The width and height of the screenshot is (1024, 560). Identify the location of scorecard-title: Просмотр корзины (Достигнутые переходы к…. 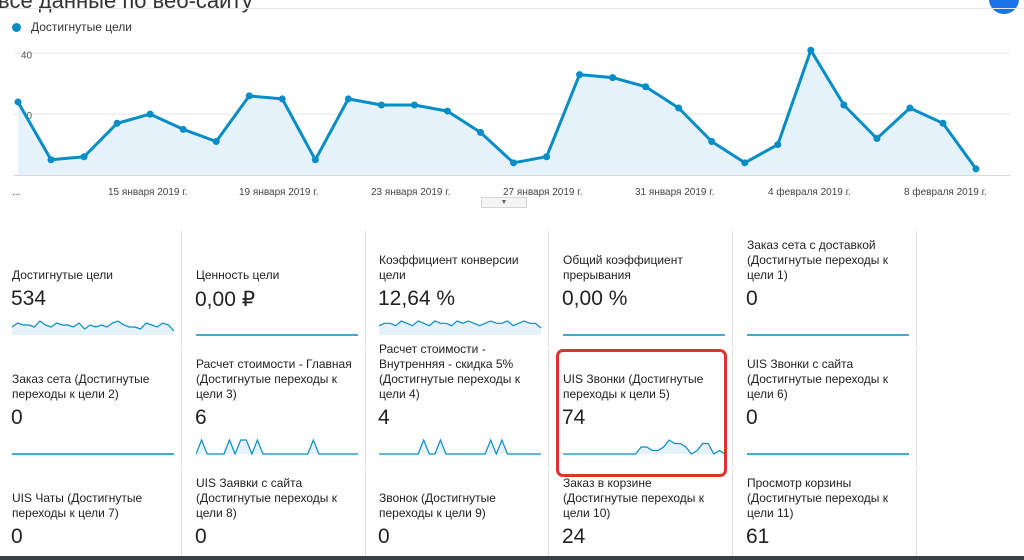
(818, 498).